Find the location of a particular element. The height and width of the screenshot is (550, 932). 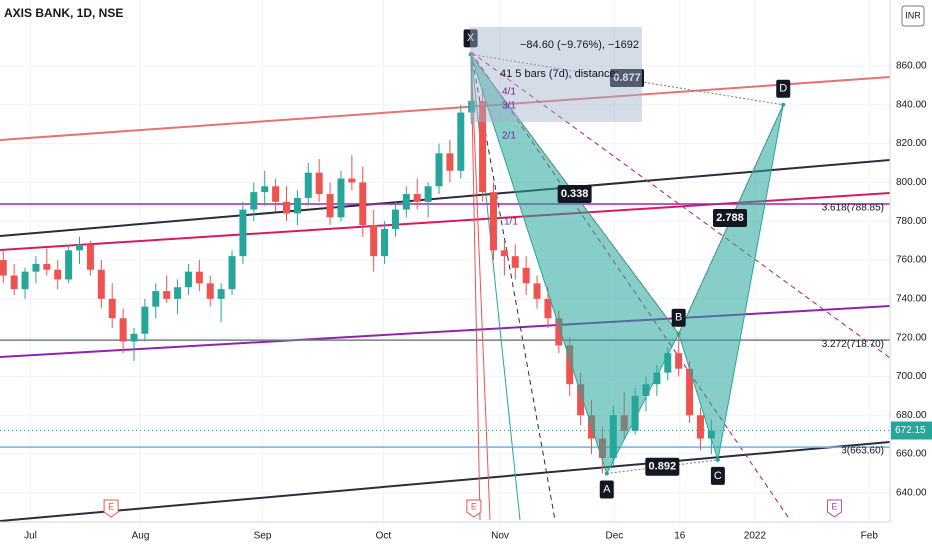

x-tick-label: Jul is located at coordinates (30, 536).